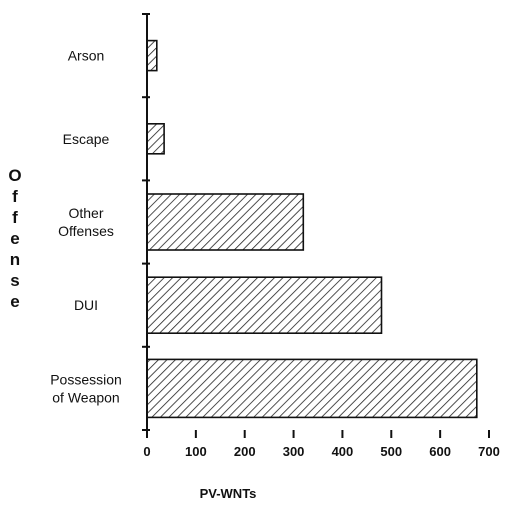 This screenshot has height=507, width=509. Describe the element at coordinates (440, 451) in the screenshot. I see `x-tick-label-6: 600` at that location.